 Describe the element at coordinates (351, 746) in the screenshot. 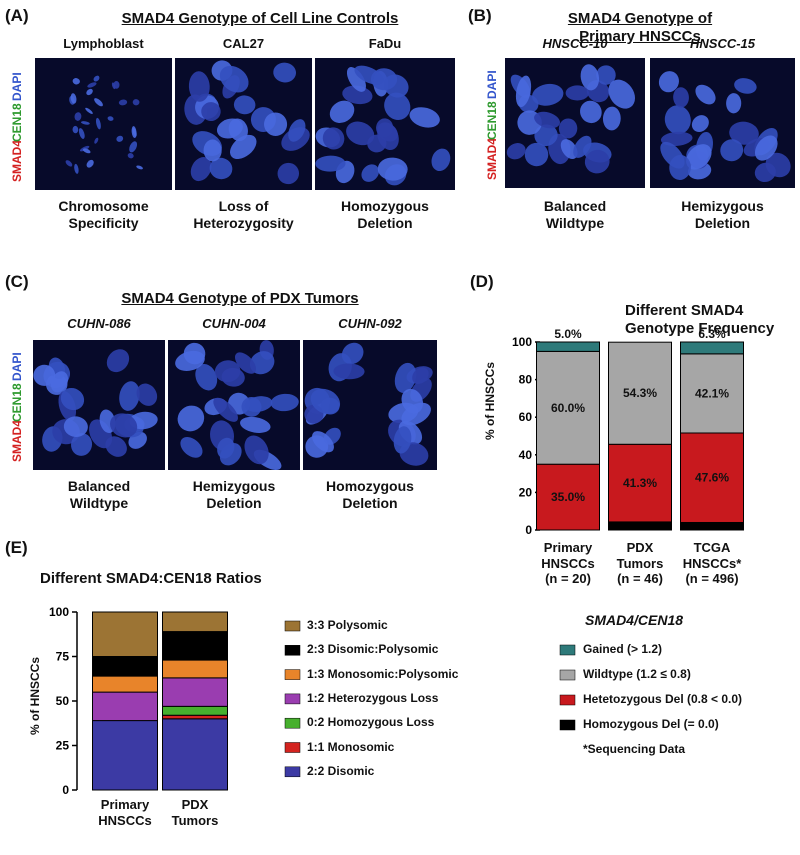

I see `legend-label: 1:1 Monosomic` at that location.